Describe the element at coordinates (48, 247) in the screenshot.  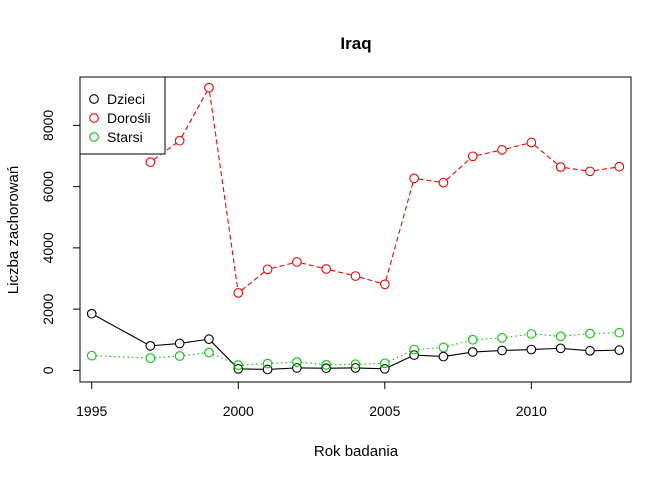
I see `y-tick-label: 4000` at that location.